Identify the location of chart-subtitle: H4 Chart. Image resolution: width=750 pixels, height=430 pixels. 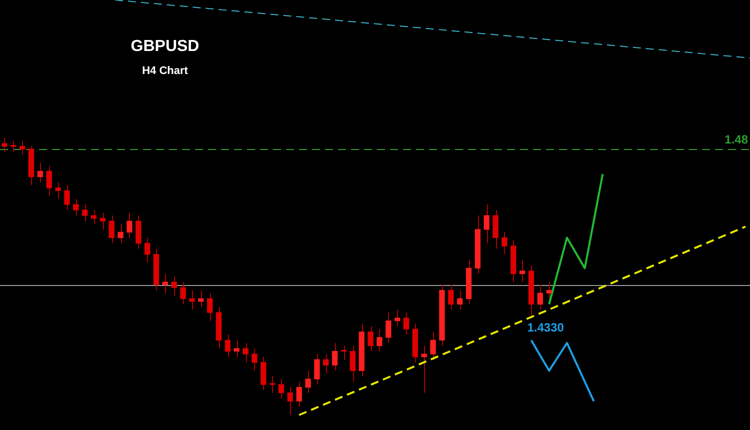
(165, 71).